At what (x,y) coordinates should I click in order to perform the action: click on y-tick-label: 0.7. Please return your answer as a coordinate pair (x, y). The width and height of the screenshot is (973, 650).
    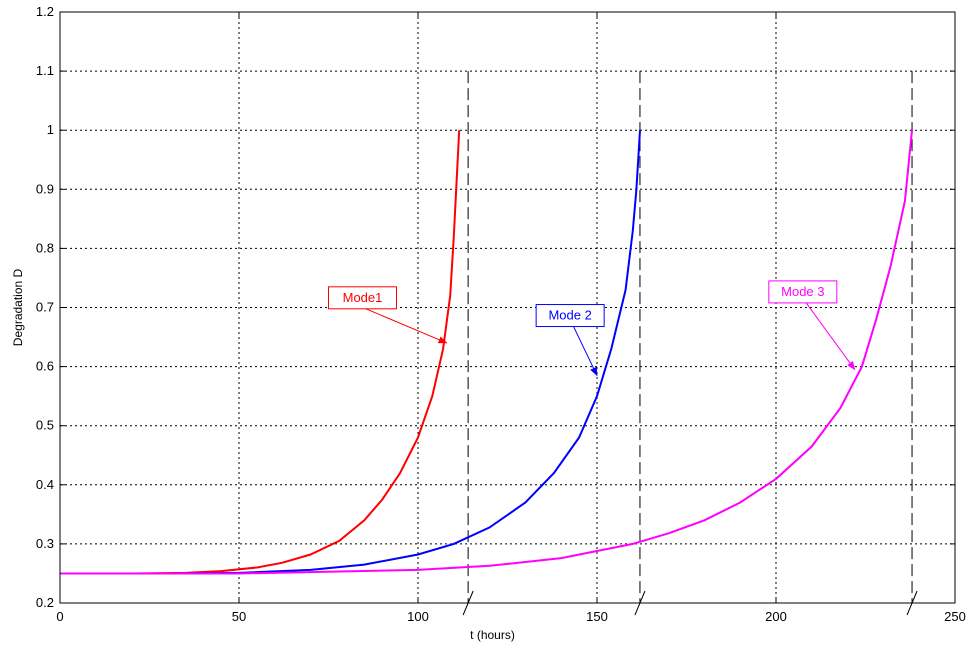
    Looking at the image, I should click on (45, 307).